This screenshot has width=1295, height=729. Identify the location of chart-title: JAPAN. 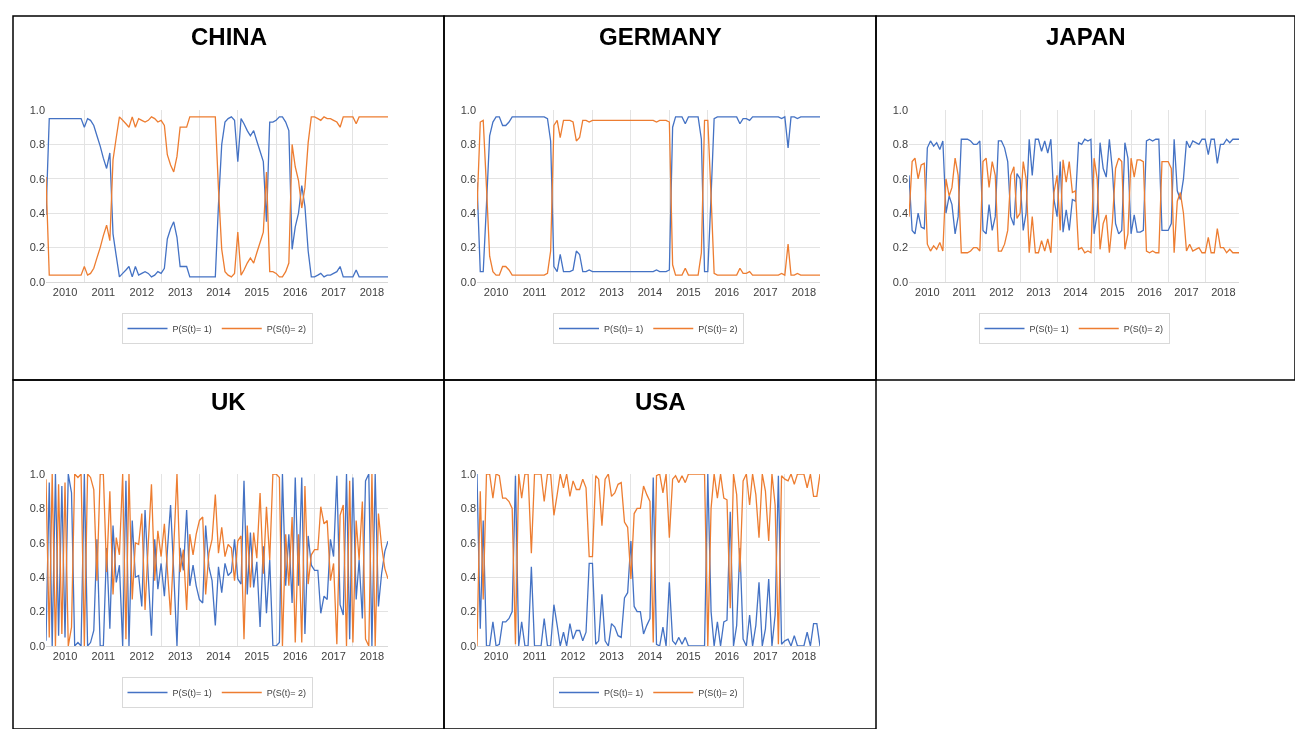
(1086, 36).